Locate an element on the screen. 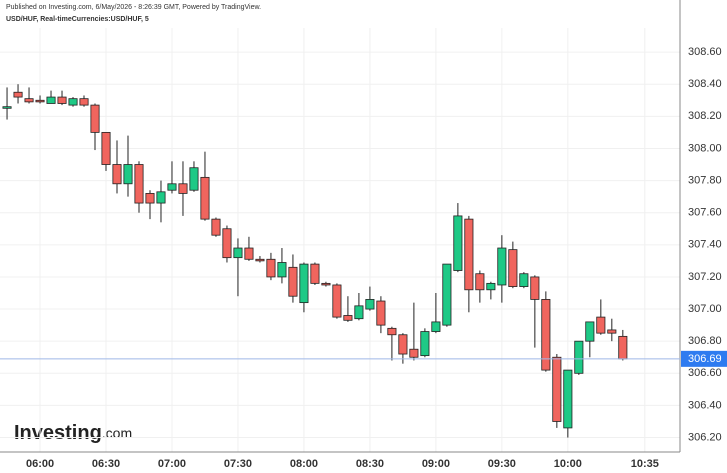 The height and width of the screenshot is (473, 727). y-tick-label: 306.20 is located at coordinates (705, 437).